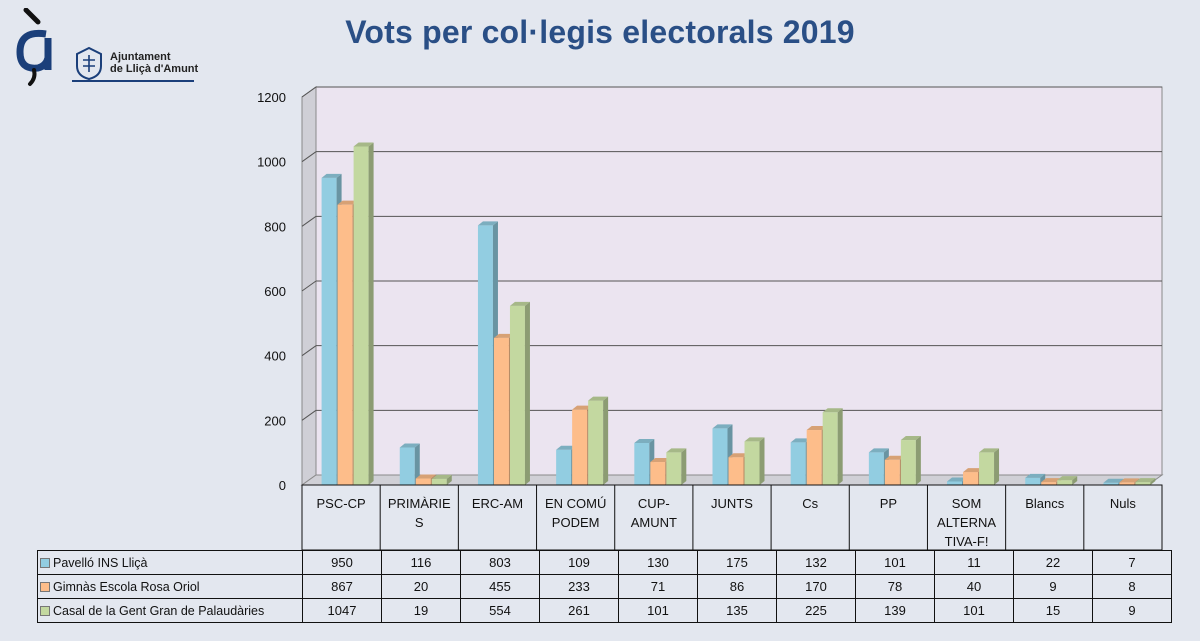 The width and height of the screenshot is (1200, 641). What do you see at coordinates (419, 522) in the screenshot?
I see `category-label: S` at bounding box center [419, 522].